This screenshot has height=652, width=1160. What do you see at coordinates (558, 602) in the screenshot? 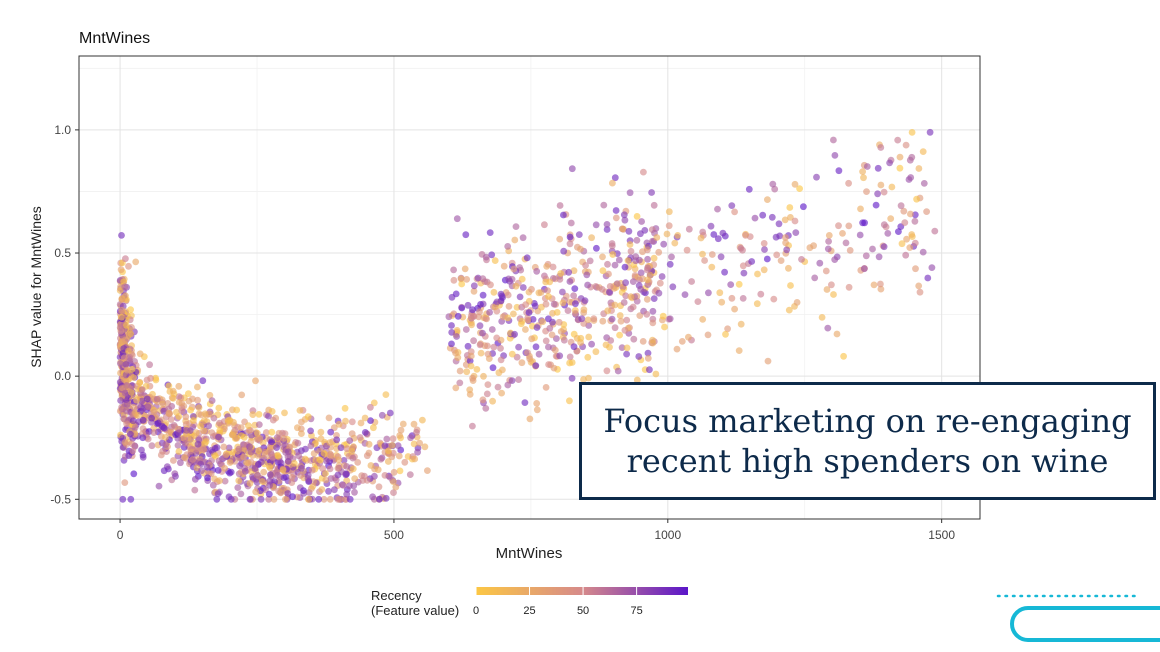
I see `legend-ticks: 0 25 50 75` at bounding box center [558, 602].